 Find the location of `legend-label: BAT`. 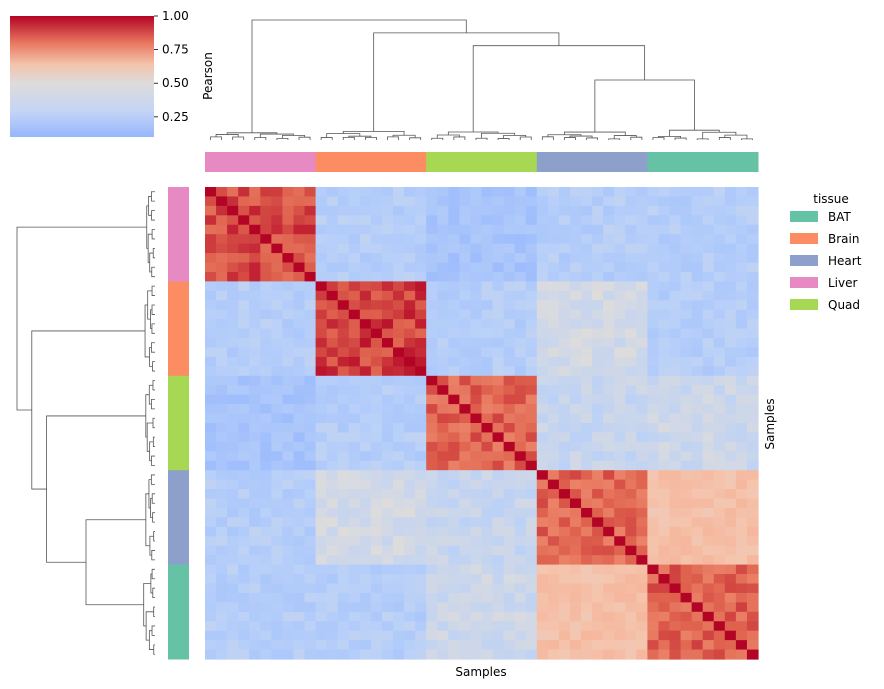

legend-label: BAT is located at coordinates (840, 217).